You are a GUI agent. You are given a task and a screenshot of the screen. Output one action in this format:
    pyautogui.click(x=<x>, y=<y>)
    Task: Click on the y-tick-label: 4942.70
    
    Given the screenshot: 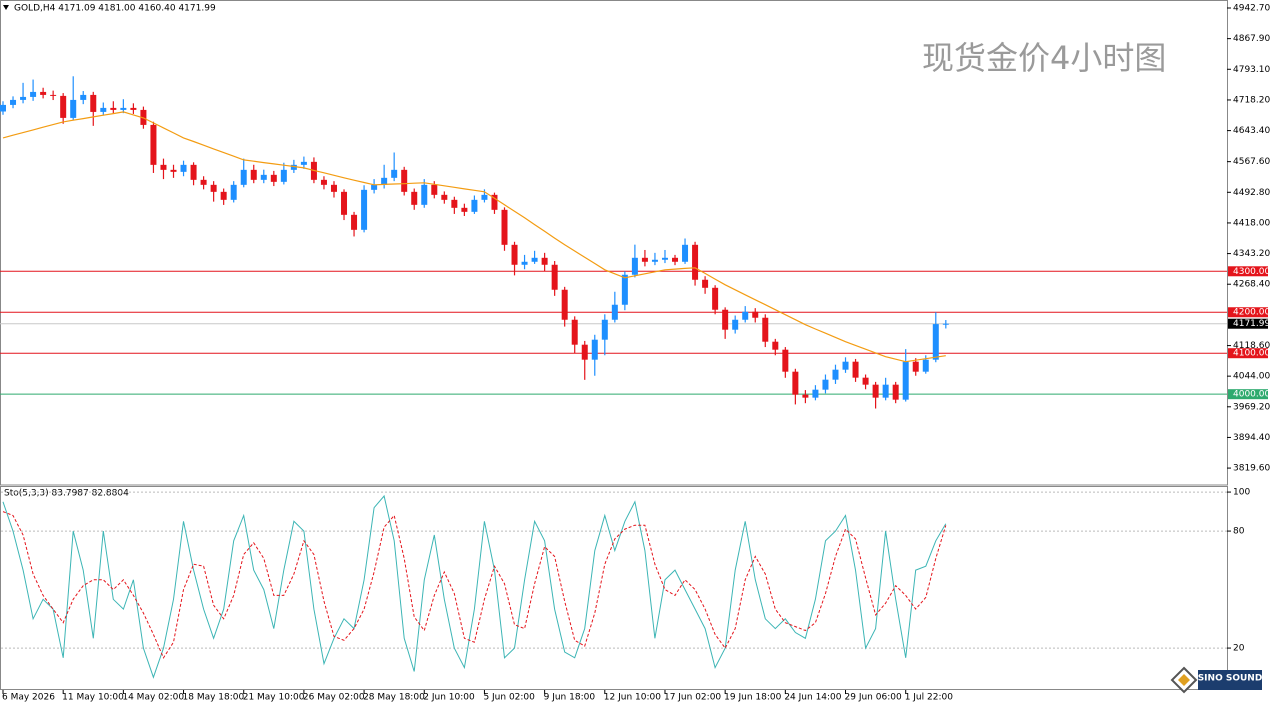 What is the action you would take?
    pyautogui.click(x=1251, y=8)
    